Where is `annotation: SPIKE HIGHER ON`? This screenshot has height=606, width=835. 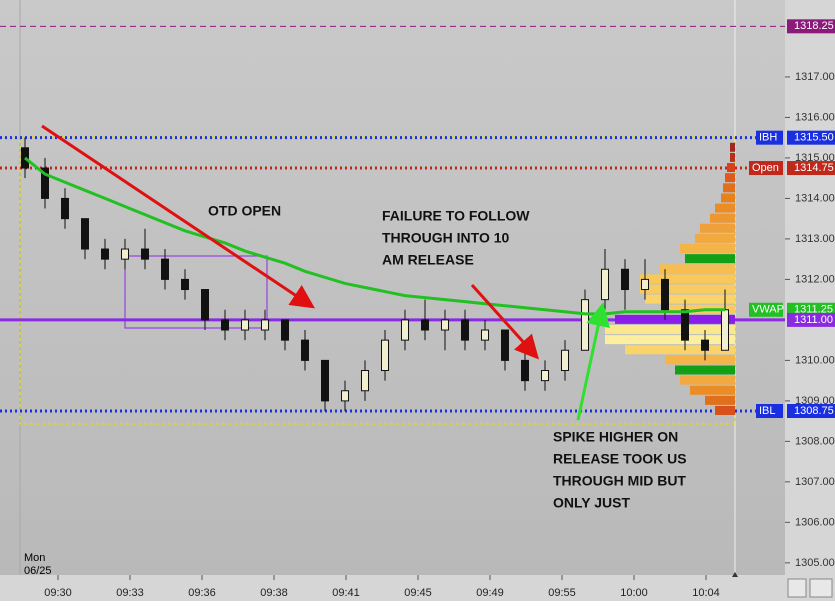
annotation: SPIKE HIGHER ON is located at coordinates (615, 437).